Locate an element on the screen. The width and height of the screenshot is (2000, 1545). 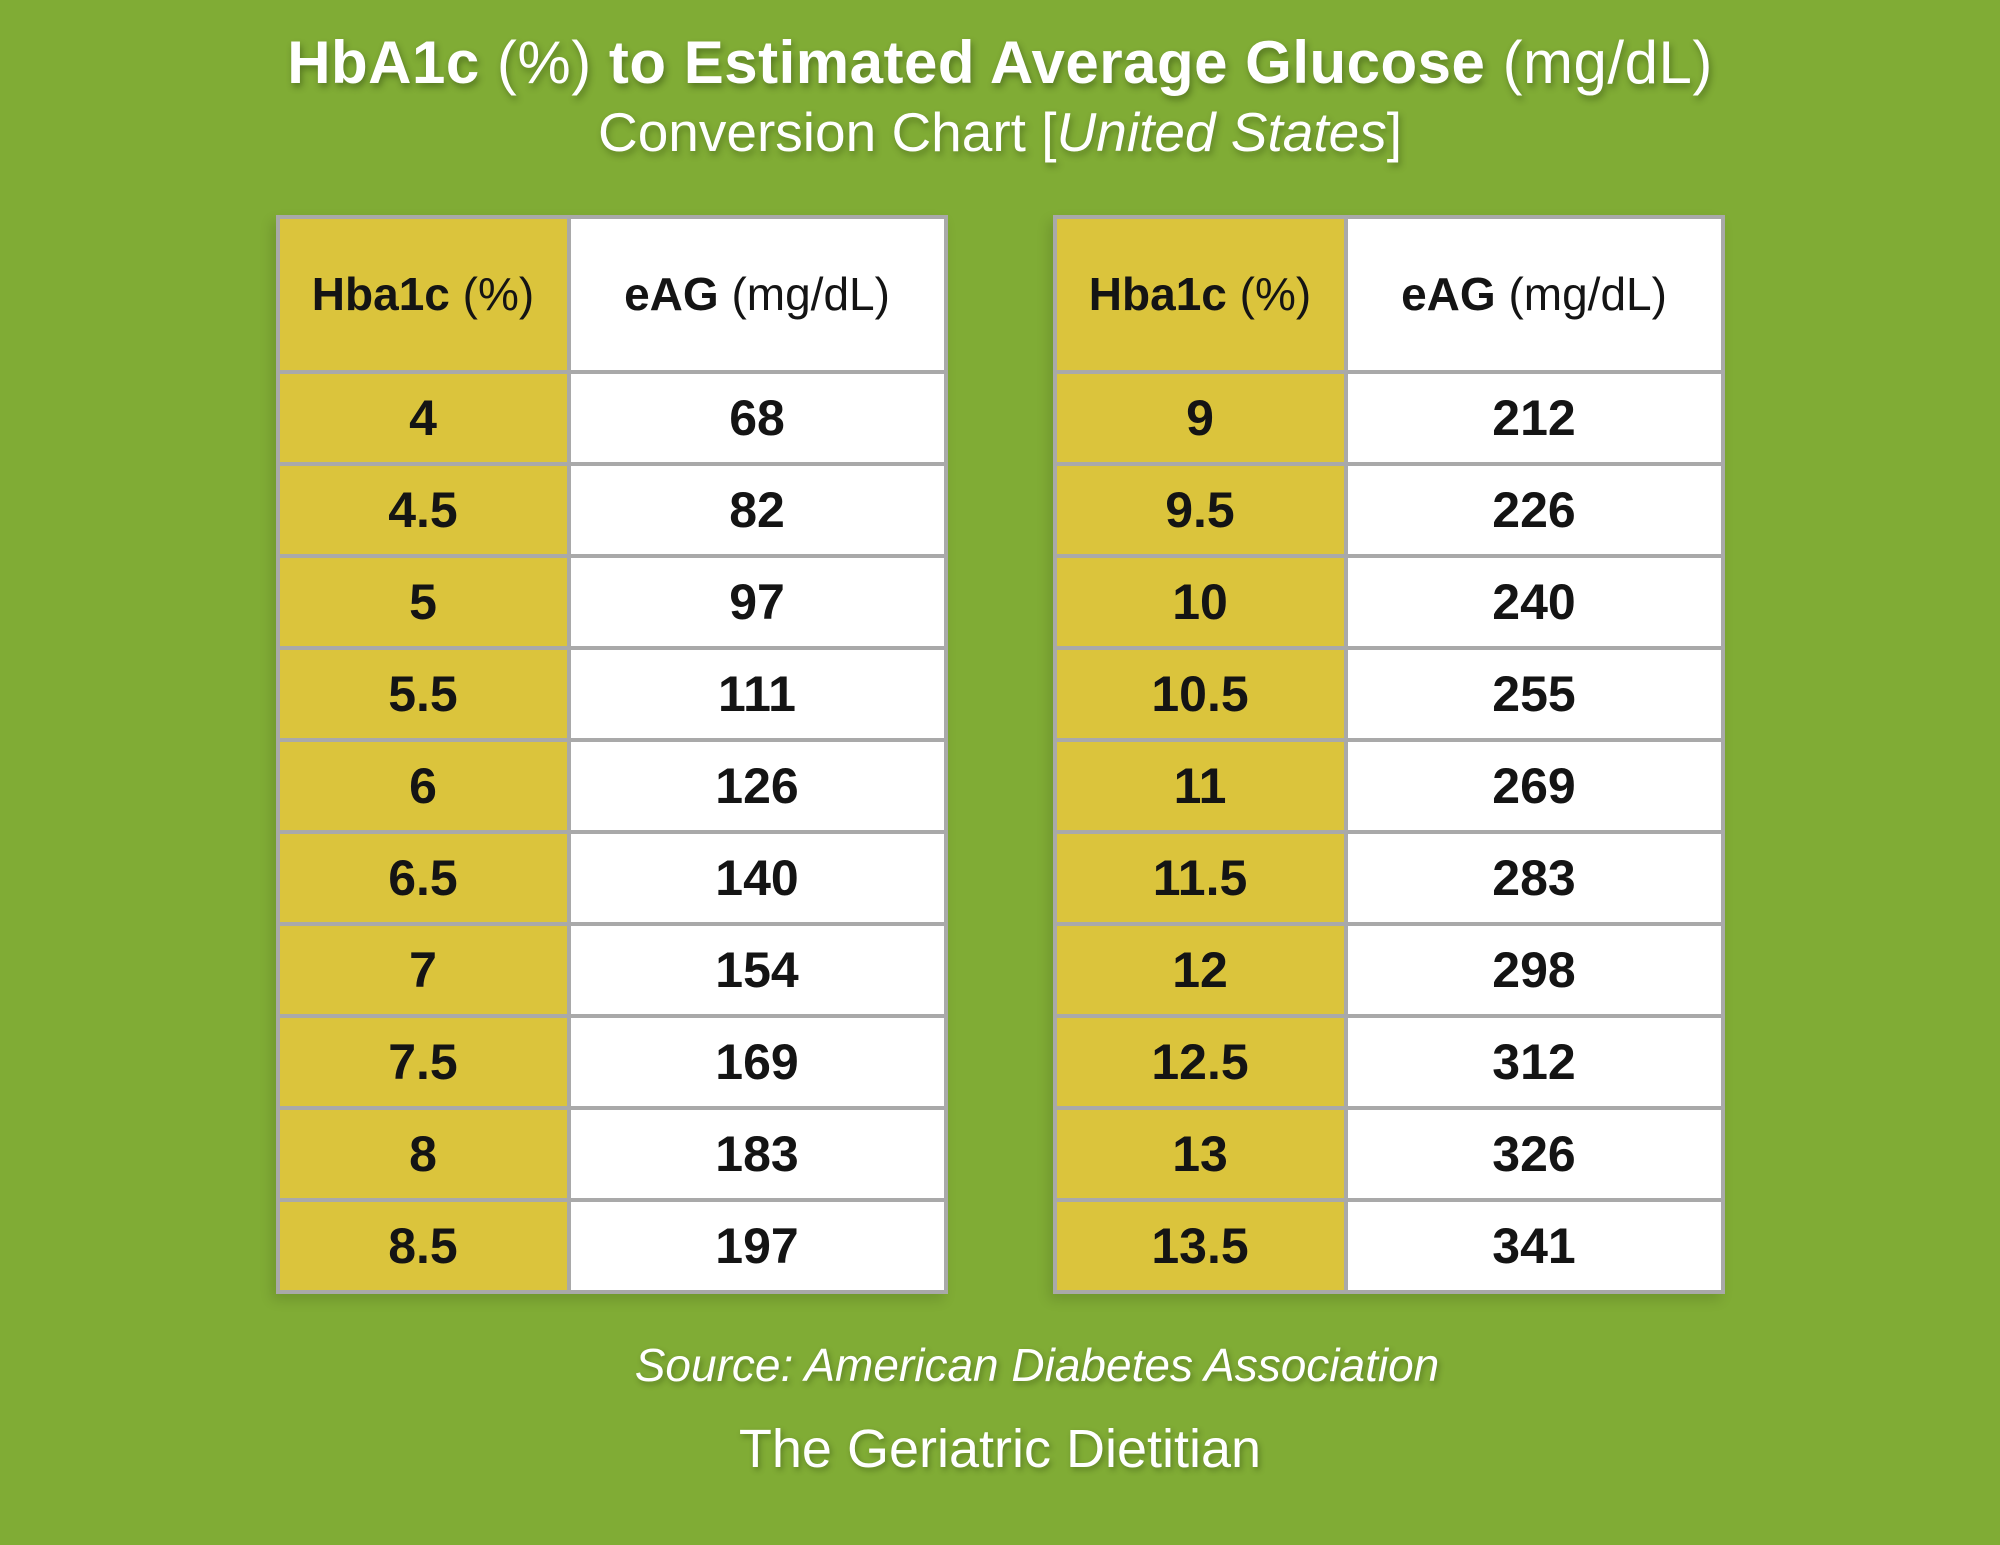
brand-label: The Geriatric Dietitian is located at coordinates (1000, 1448).